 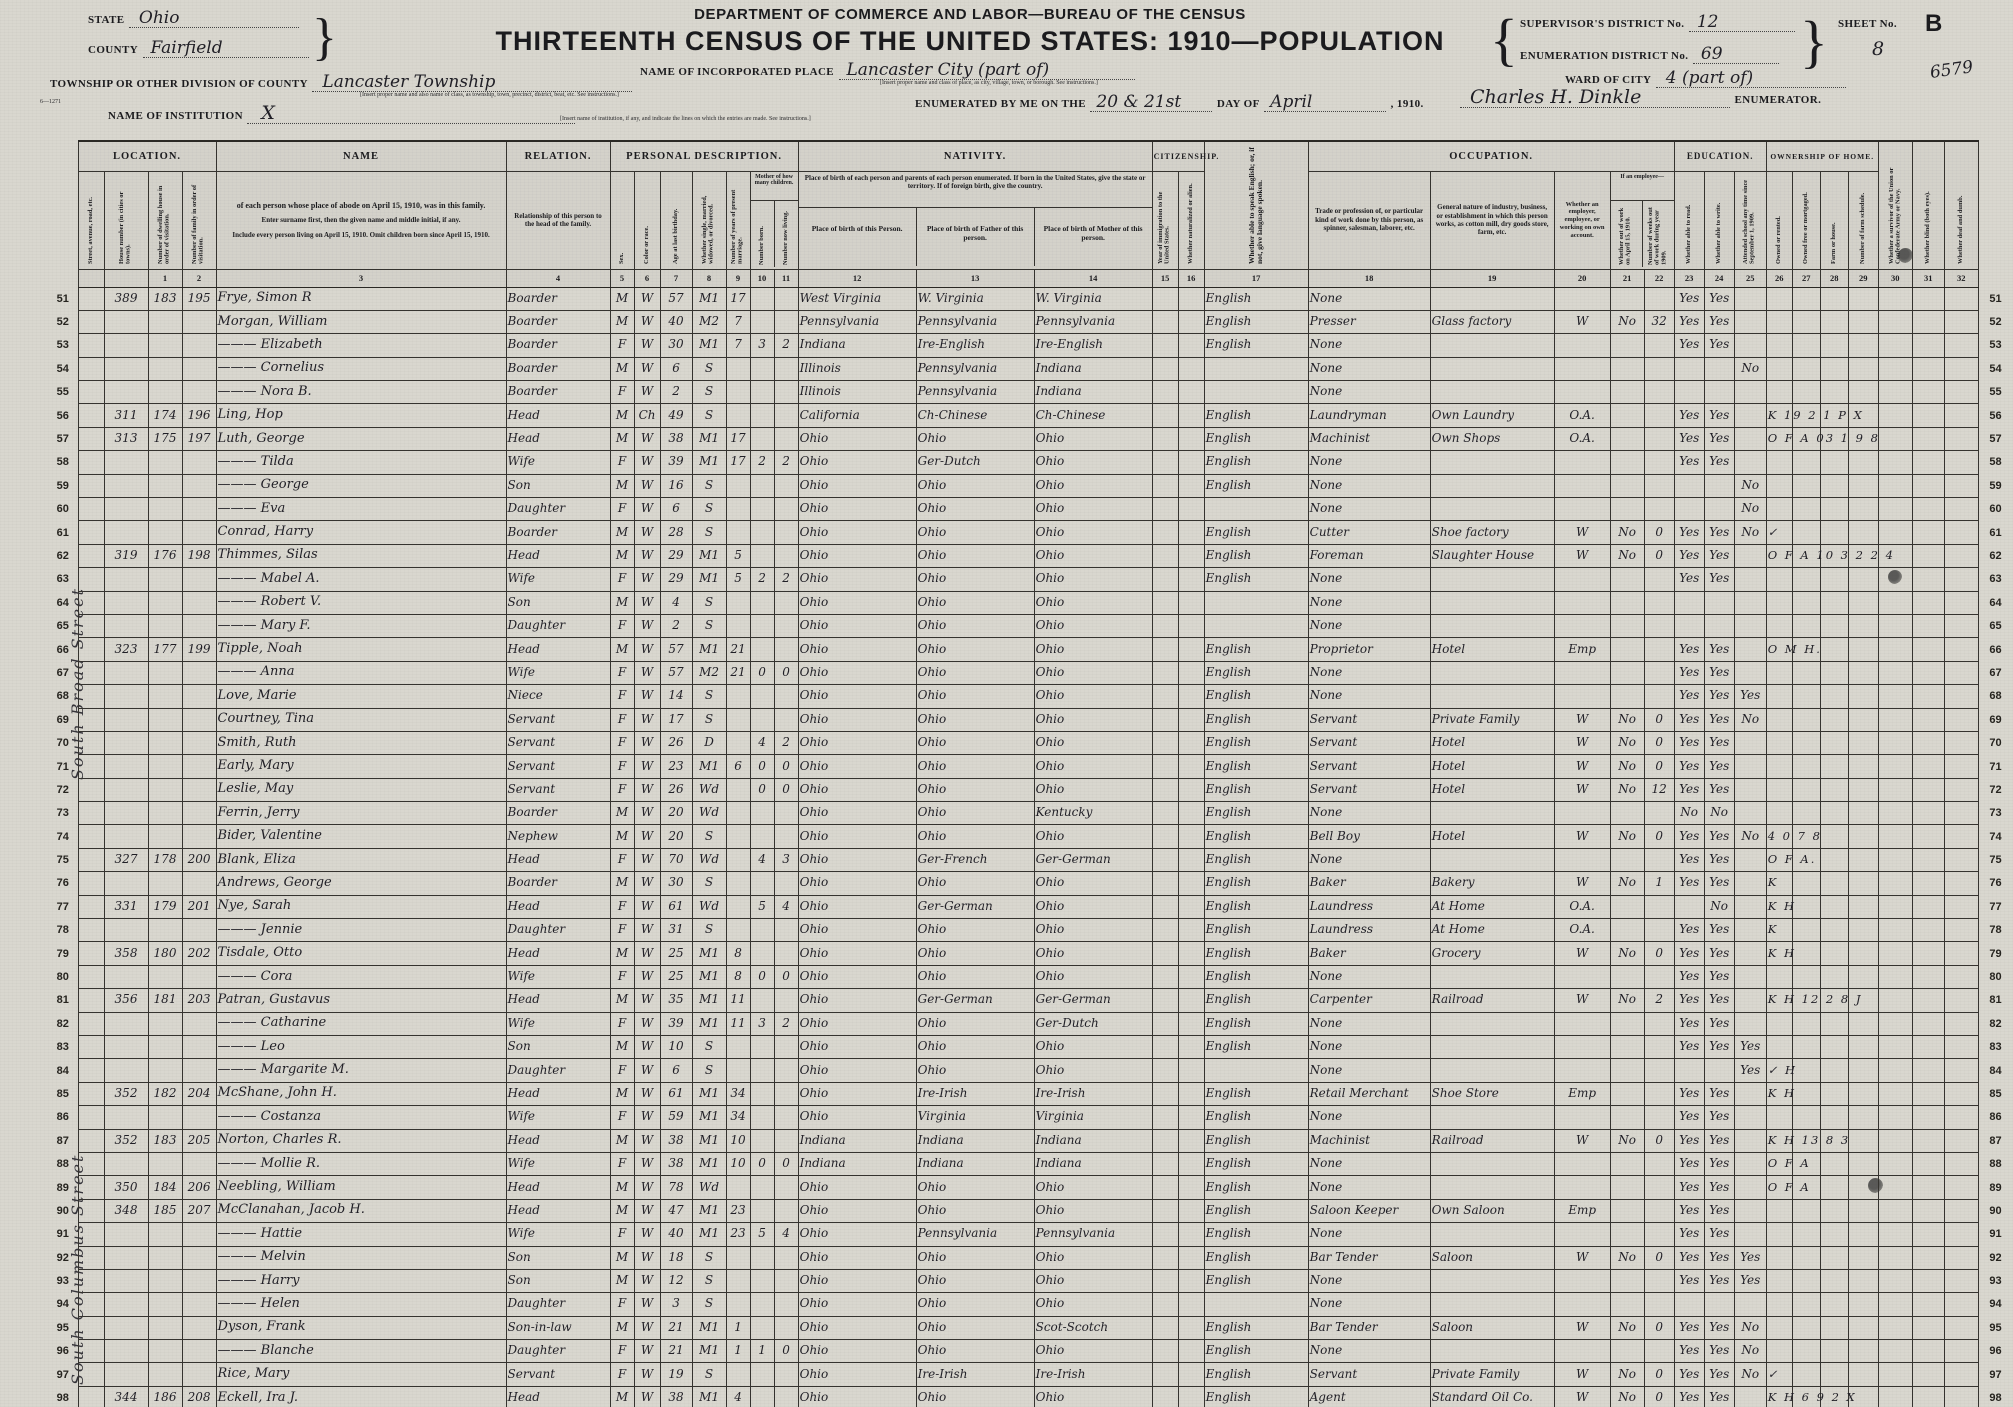 I want to click on month-value: April, so click(x=1325, y=103).